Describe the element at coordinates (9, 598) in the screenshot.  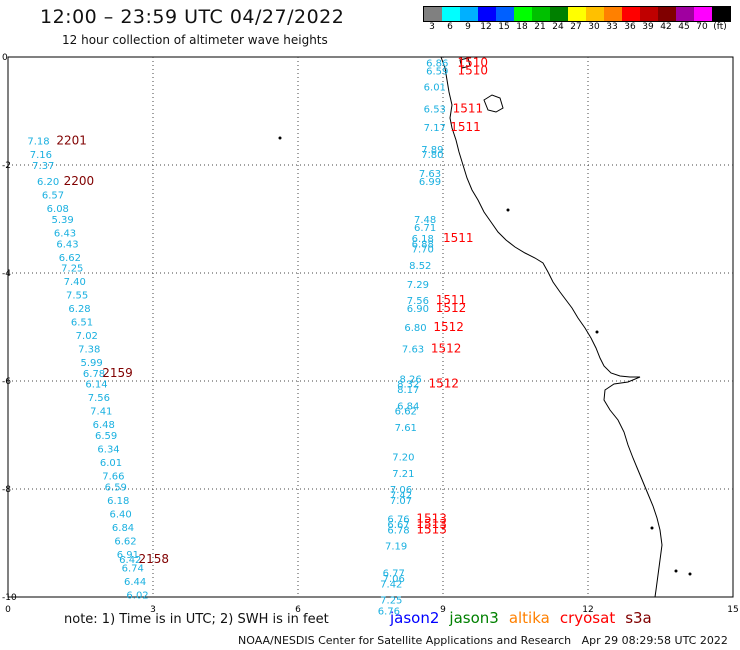
I see `y-tick-label: -10` at that location.